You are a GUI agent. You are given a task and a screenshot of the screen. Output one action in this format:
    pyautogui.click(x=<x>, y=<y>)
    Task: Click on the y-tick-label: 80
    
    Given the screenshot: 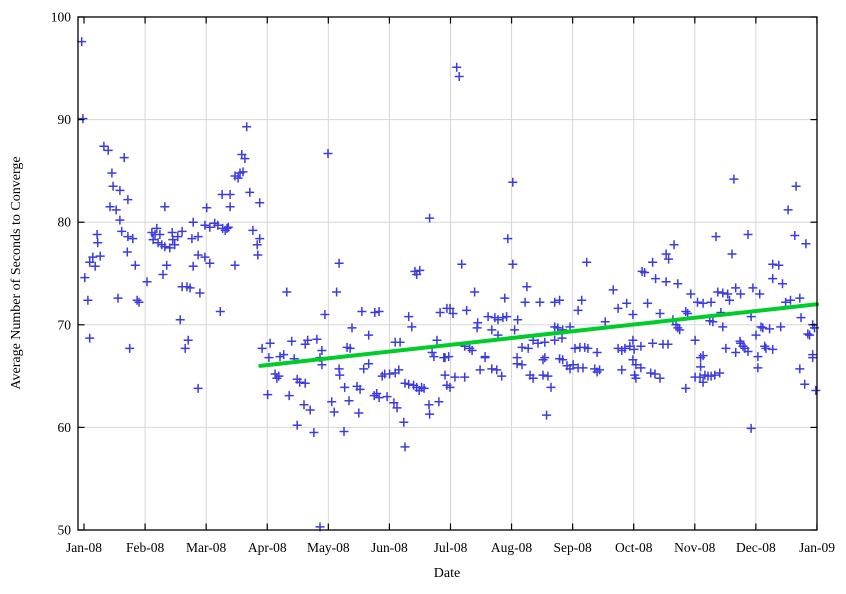 What is the action you would take?
    pyautogui.click(x=65, y=222)
    